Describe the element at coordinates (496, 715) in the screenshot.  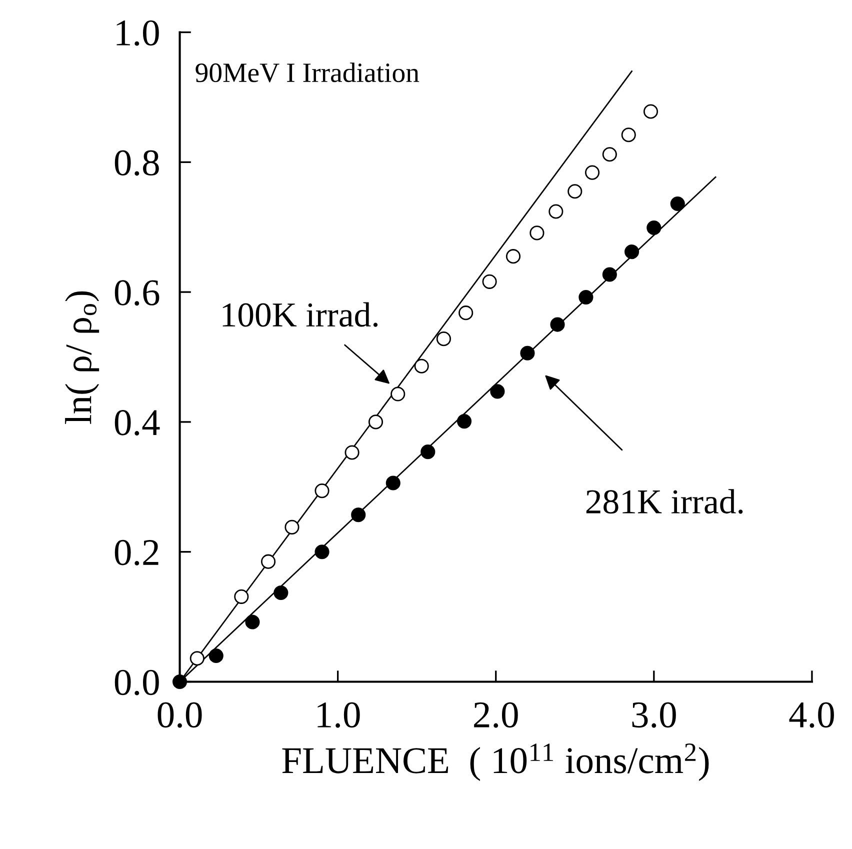
I see `x-tick-label: 2.0` at that location.